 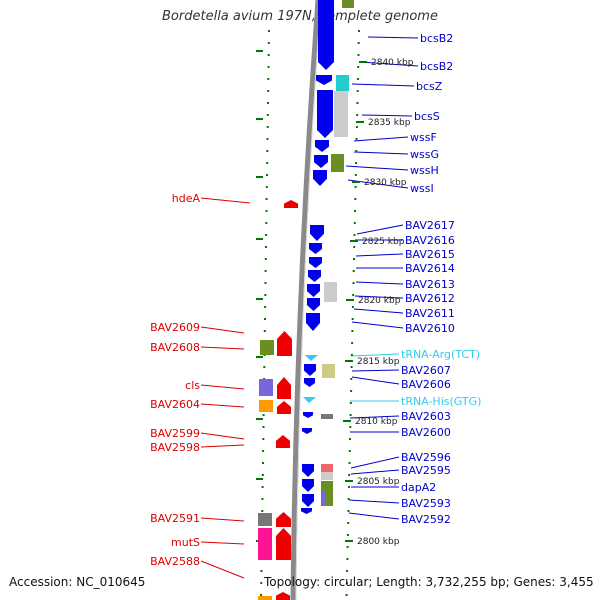 What do you see at coordinates (430, 284) in the screenshot?
I see `forward-gene-label: BAV2613` at bounding box center [430, 284].